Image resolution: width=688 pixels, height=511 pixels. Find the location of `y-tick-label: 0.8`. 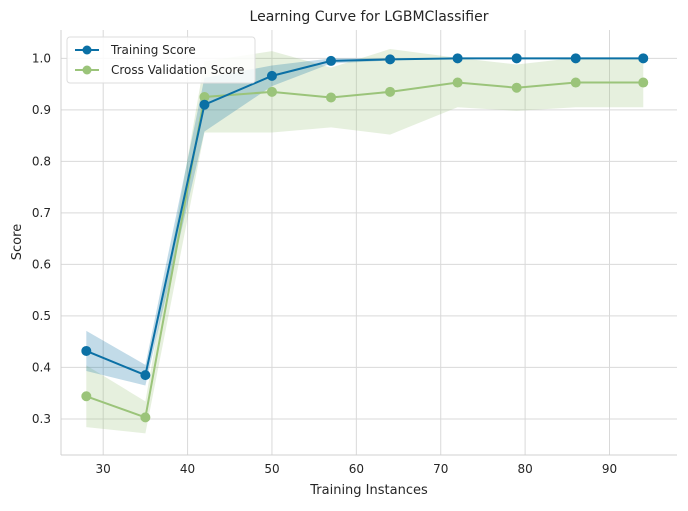

y-tick-label: 0.8 is located at coordinates (41, 161).